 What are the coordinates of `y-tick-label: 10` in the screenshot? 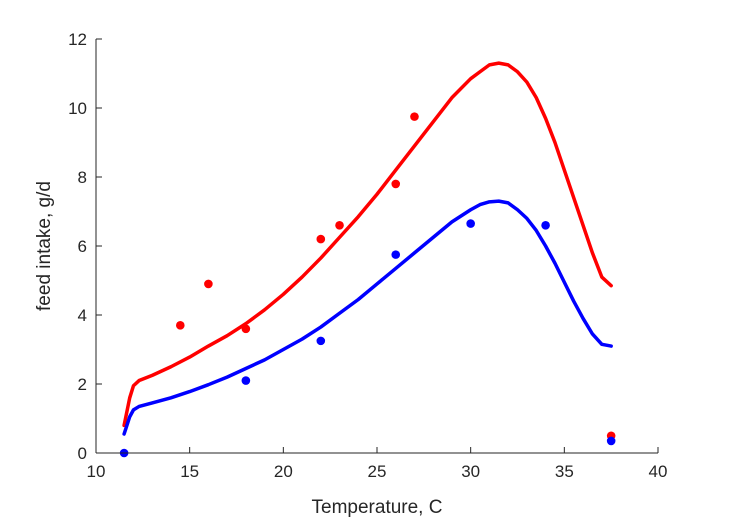 It's located at (77, 108).